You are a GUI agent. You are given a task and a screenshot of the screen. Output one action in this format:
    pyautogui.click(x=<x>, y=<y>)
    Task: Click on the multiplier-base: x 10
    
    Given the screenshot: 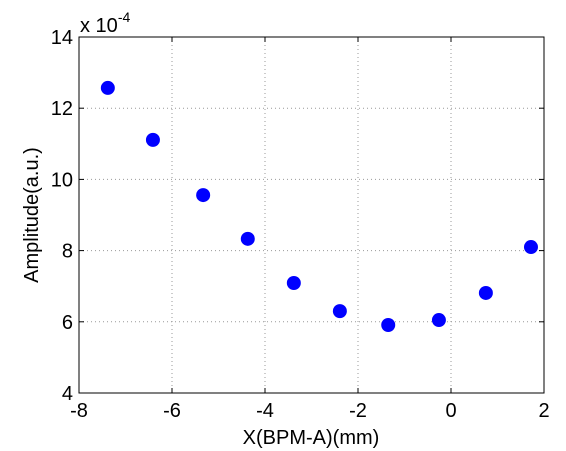 What is the action you would take?
    pyautogui.click(x=99, y=26)
    